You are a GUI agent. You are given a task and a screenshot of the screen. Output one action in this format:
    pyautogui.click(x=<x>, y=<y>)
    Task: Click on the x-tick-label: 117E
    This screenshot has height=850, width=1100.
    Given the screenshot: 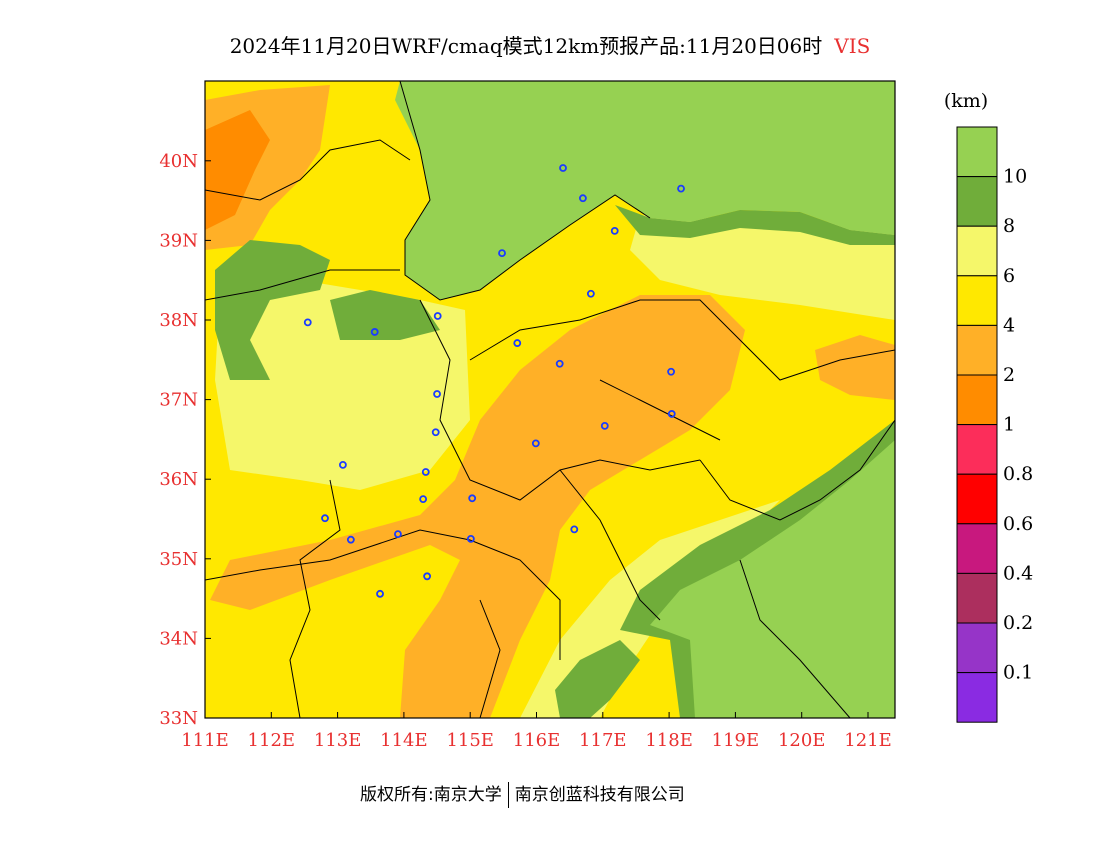 What is the action you would take?
    pyautogui.click(x=603, y=740)
    